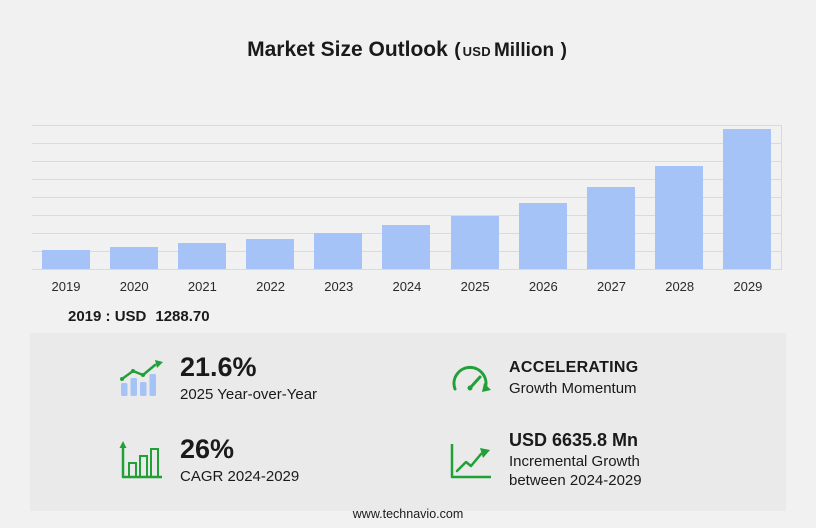 This screenshot has width=816, height=528. Describe the element at coordinates (474, 242) in the screenshot. I see `bar-2025` at that location.